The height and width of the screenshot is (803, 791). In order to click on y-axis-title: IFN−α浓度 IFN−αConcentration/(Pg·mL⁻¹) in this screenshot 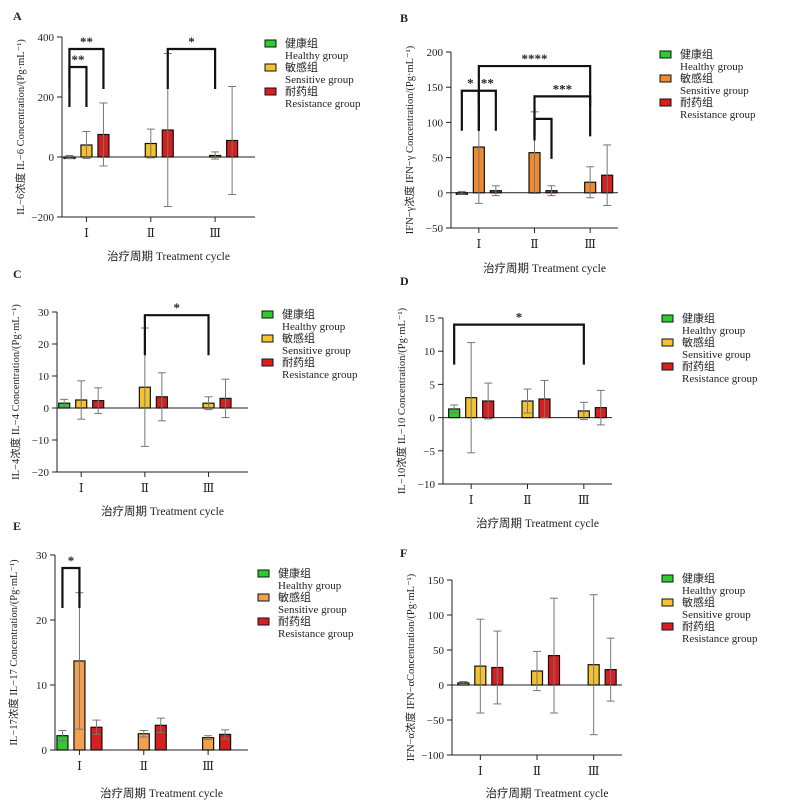, I will do `click(410, 667)`.